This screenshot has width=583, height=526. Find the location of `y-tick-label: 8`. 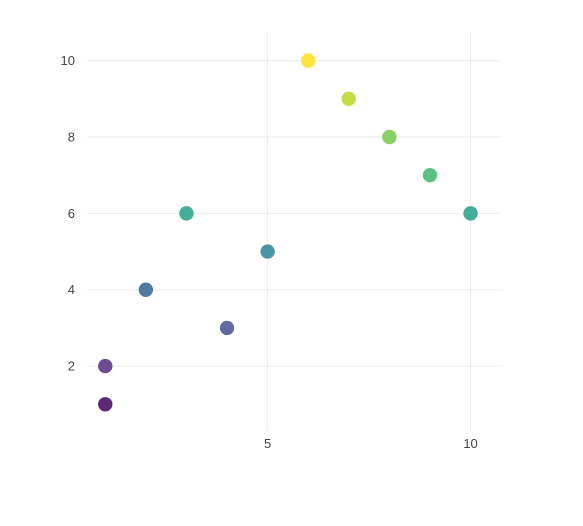

y-tick-label: 8 is located at coordinates (71, 137).